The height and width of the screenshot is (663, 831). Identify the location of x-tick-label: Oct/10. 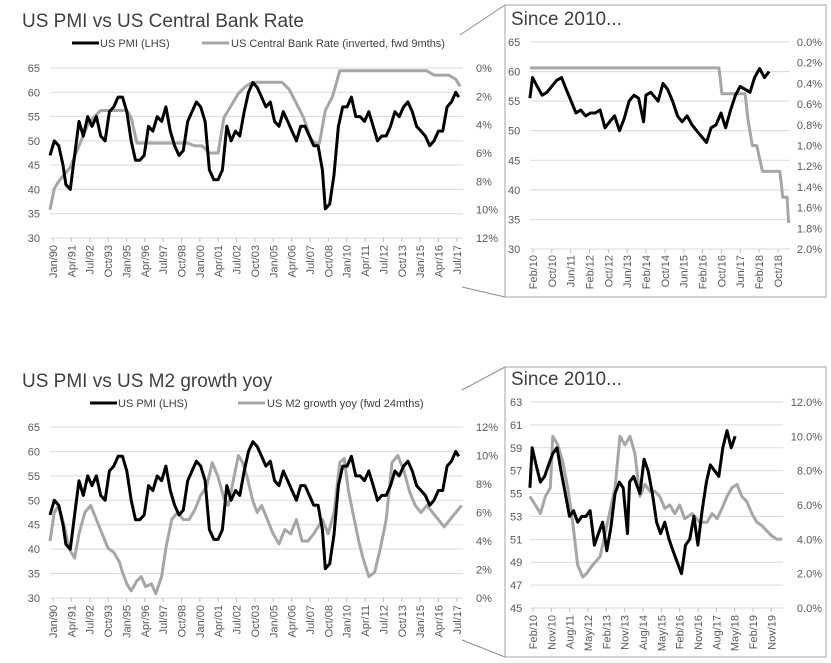
(553, 271).